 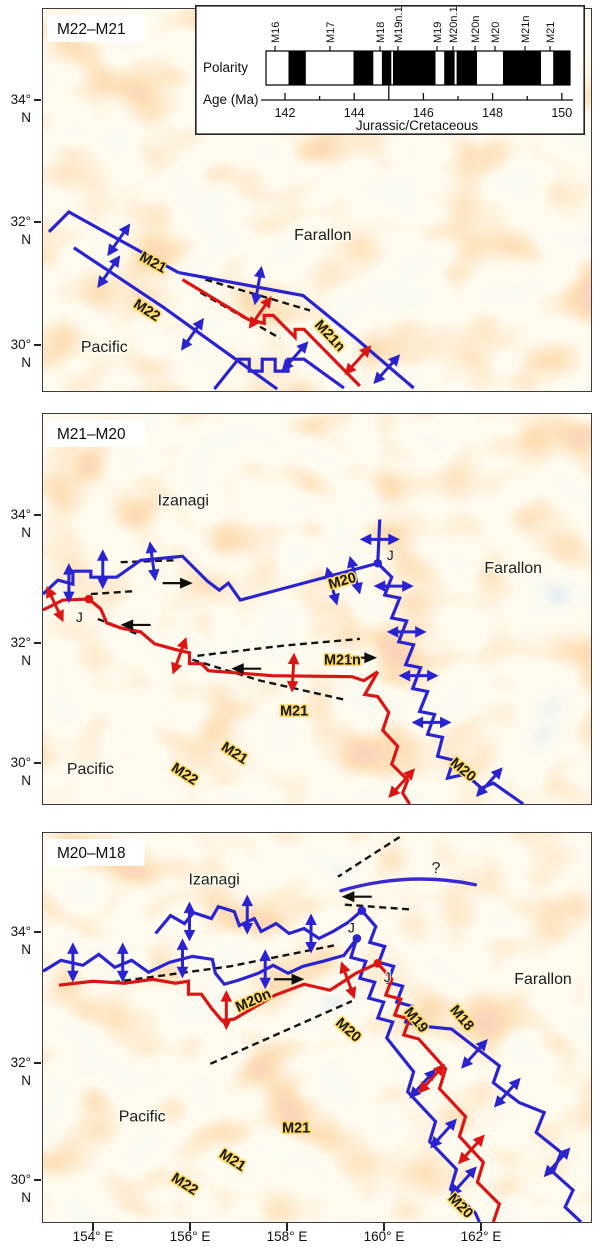 I want to click on j-point-dot-blue, so click(x=378, y=563).